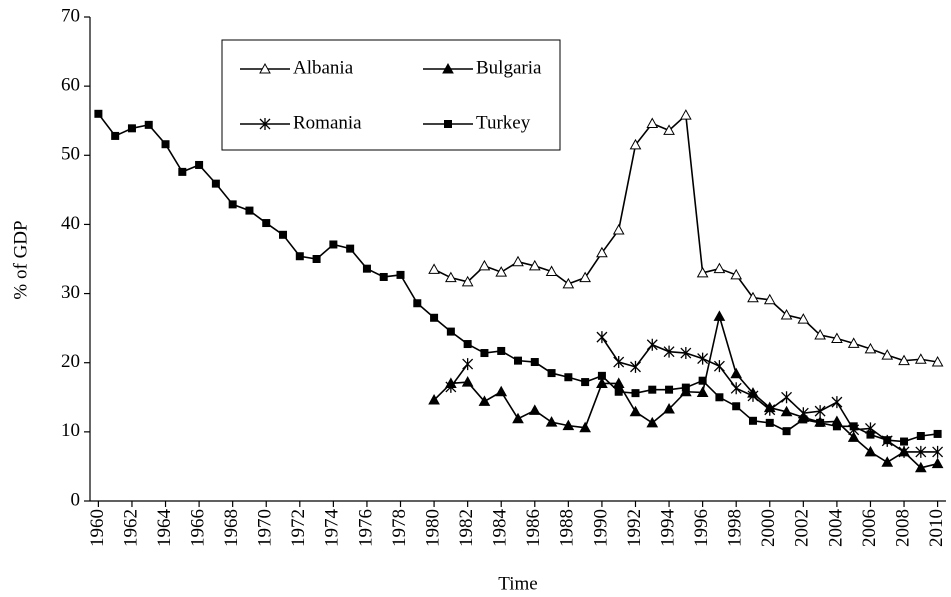 Image resolution: width=951 pixels, height=597 pixels. I want to click on x-tick-label: 2004, so click(835, 528).